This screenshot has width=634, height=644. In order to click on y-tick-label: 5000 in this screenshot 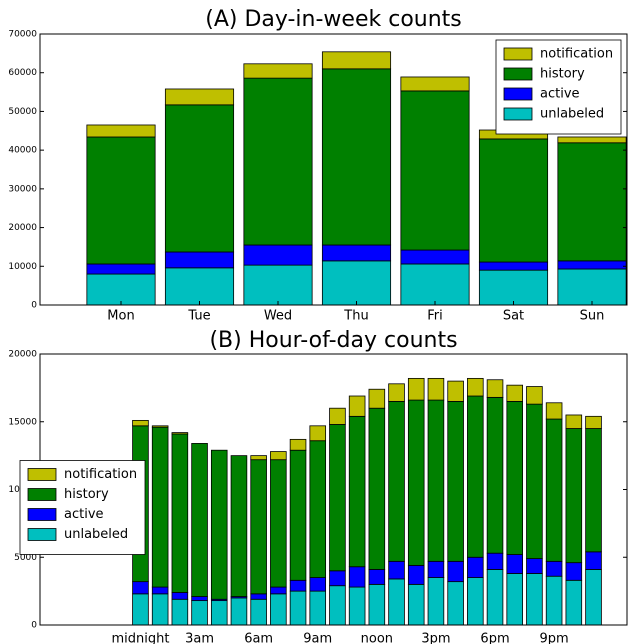, I will do `click(25, 558)`.